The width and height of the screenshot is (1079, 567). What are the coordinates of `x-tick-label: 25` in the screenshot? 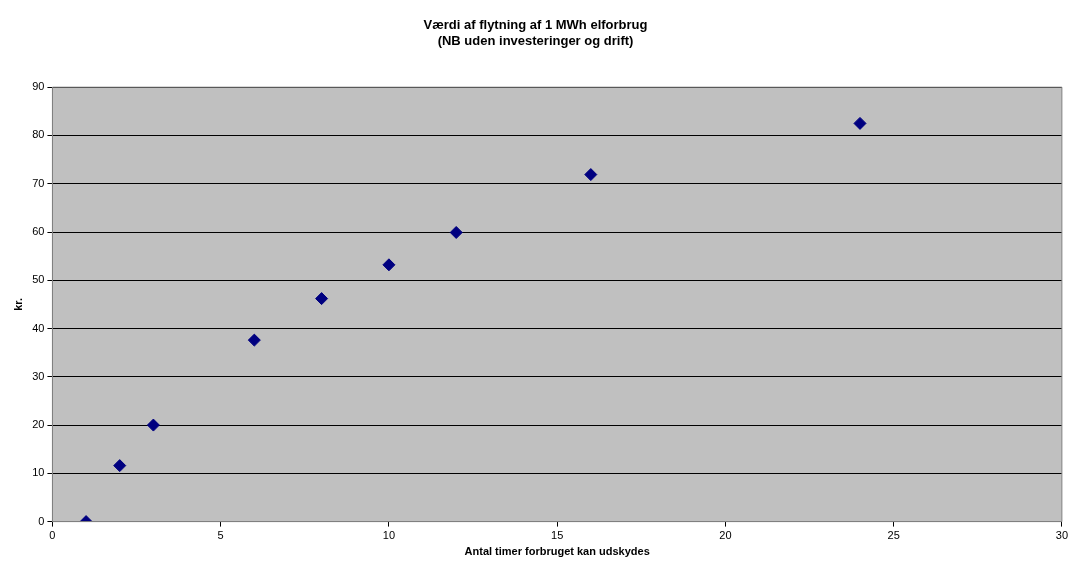 It's located at (893, 535).